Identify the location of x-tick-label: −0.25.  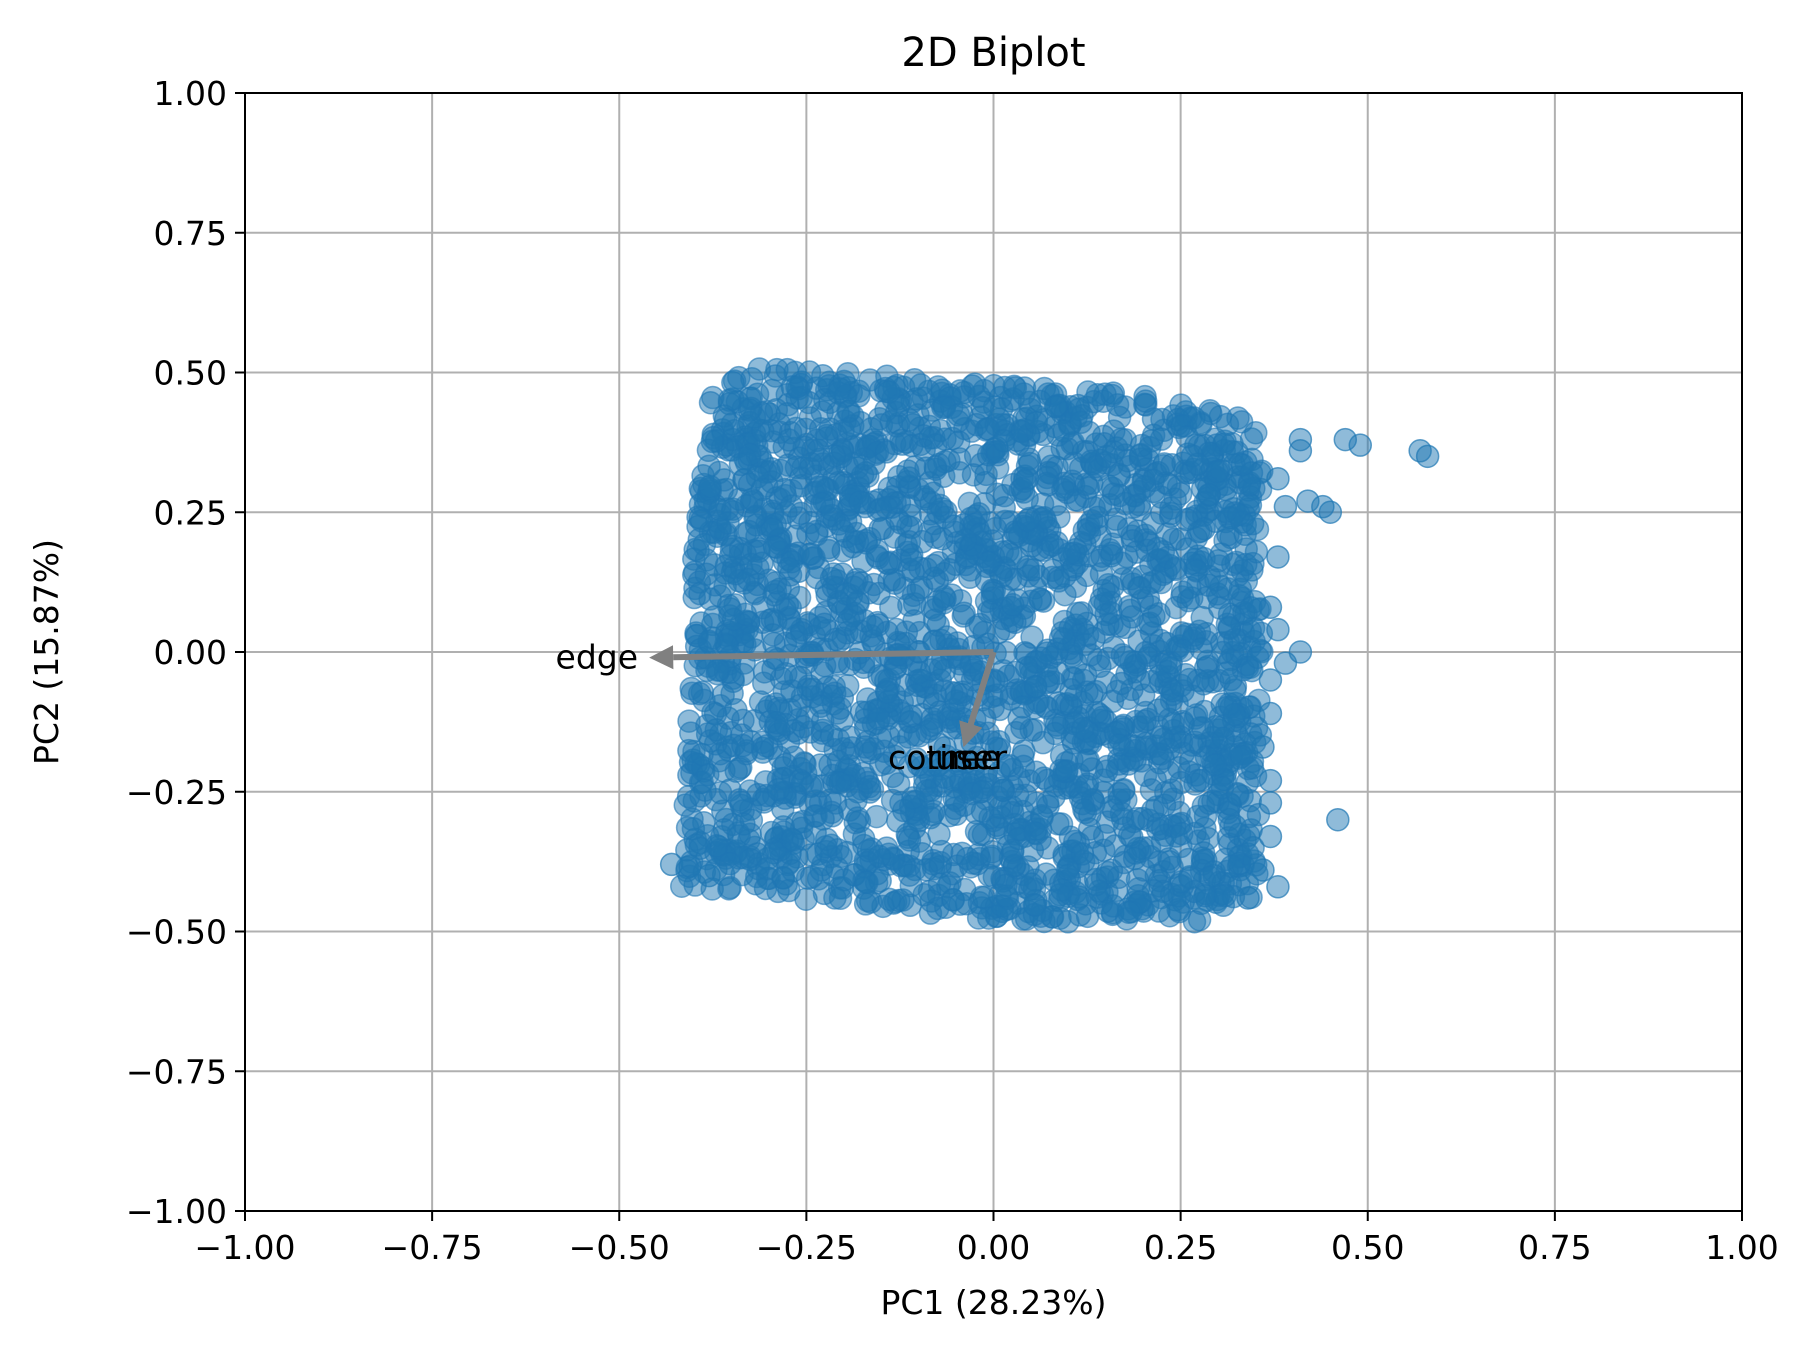
(806, 1247).